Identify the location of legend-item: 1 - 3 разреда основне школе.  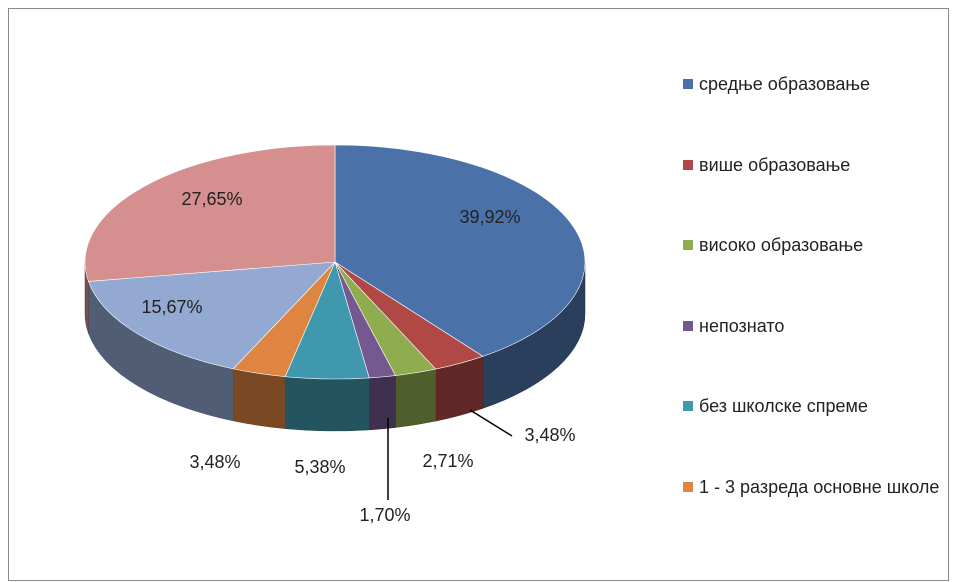
(819, 487).